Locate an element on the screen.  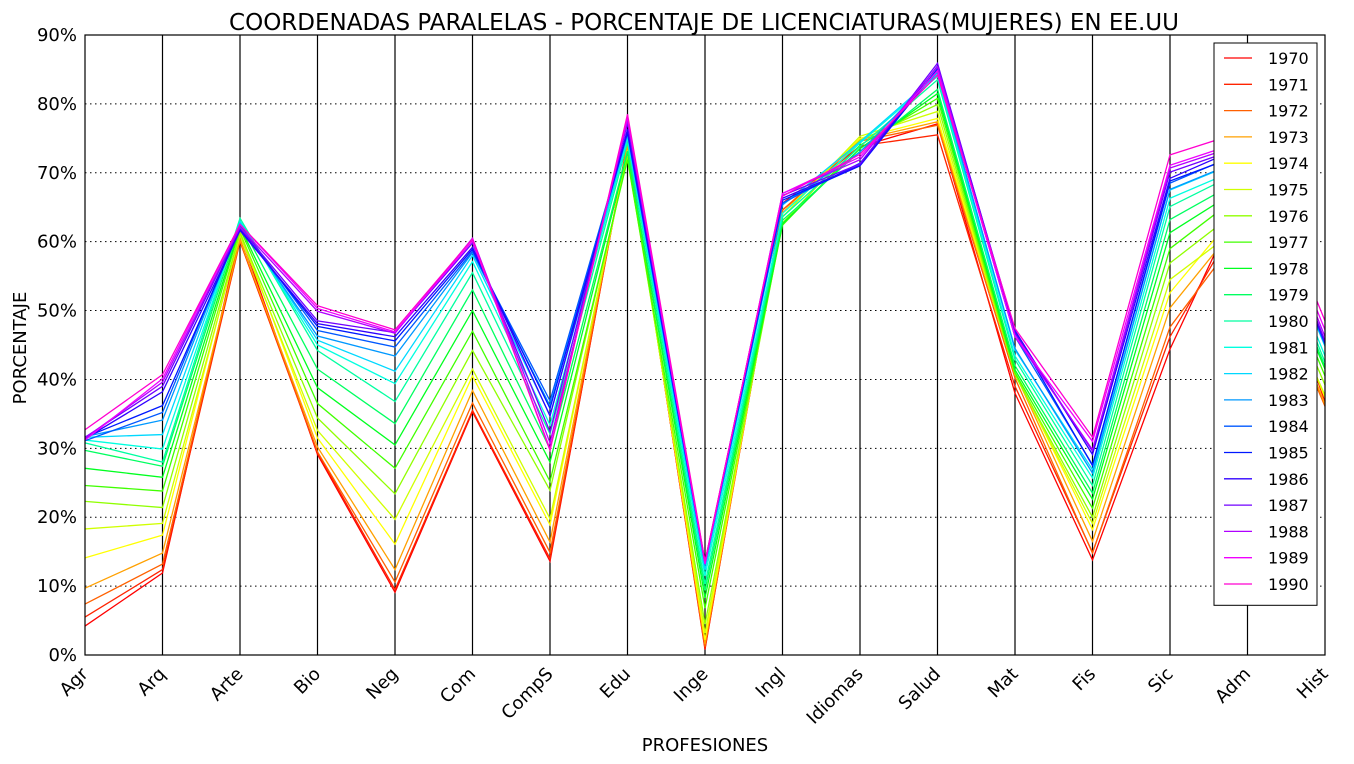
y-tick-label: 20% is located at coordinates (57, 517).